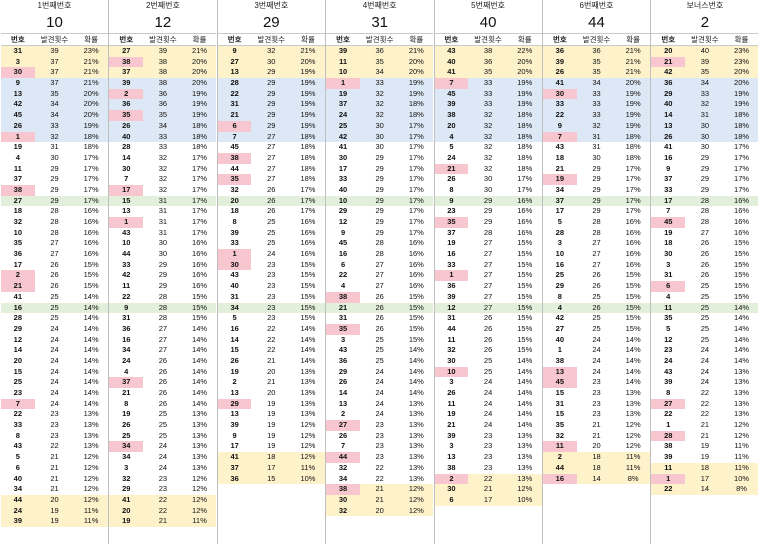  What do you see at coordinates (200, 104) in the screenshot?
I see `cell-probability: 19%` at bounding box center [200, 104].